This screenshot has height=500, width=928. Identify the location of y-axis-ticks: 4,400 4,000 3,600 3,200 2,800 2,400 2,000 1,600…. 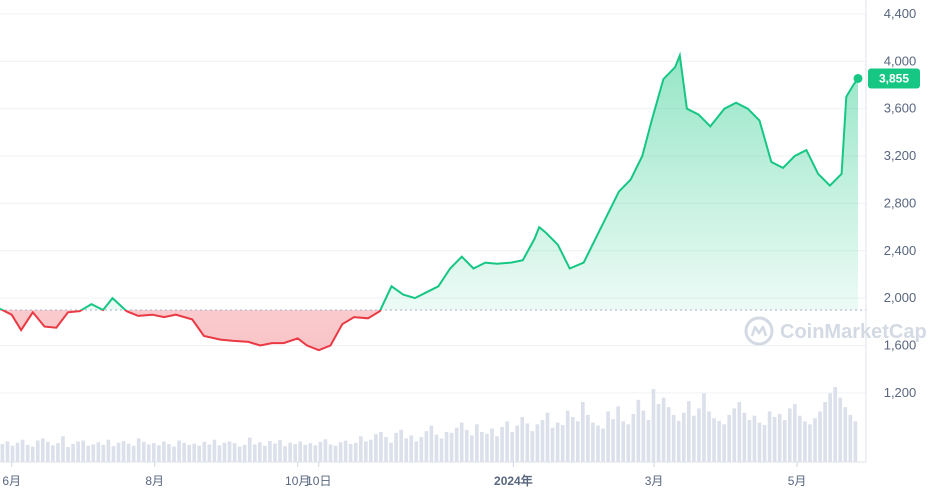
(900, 203).